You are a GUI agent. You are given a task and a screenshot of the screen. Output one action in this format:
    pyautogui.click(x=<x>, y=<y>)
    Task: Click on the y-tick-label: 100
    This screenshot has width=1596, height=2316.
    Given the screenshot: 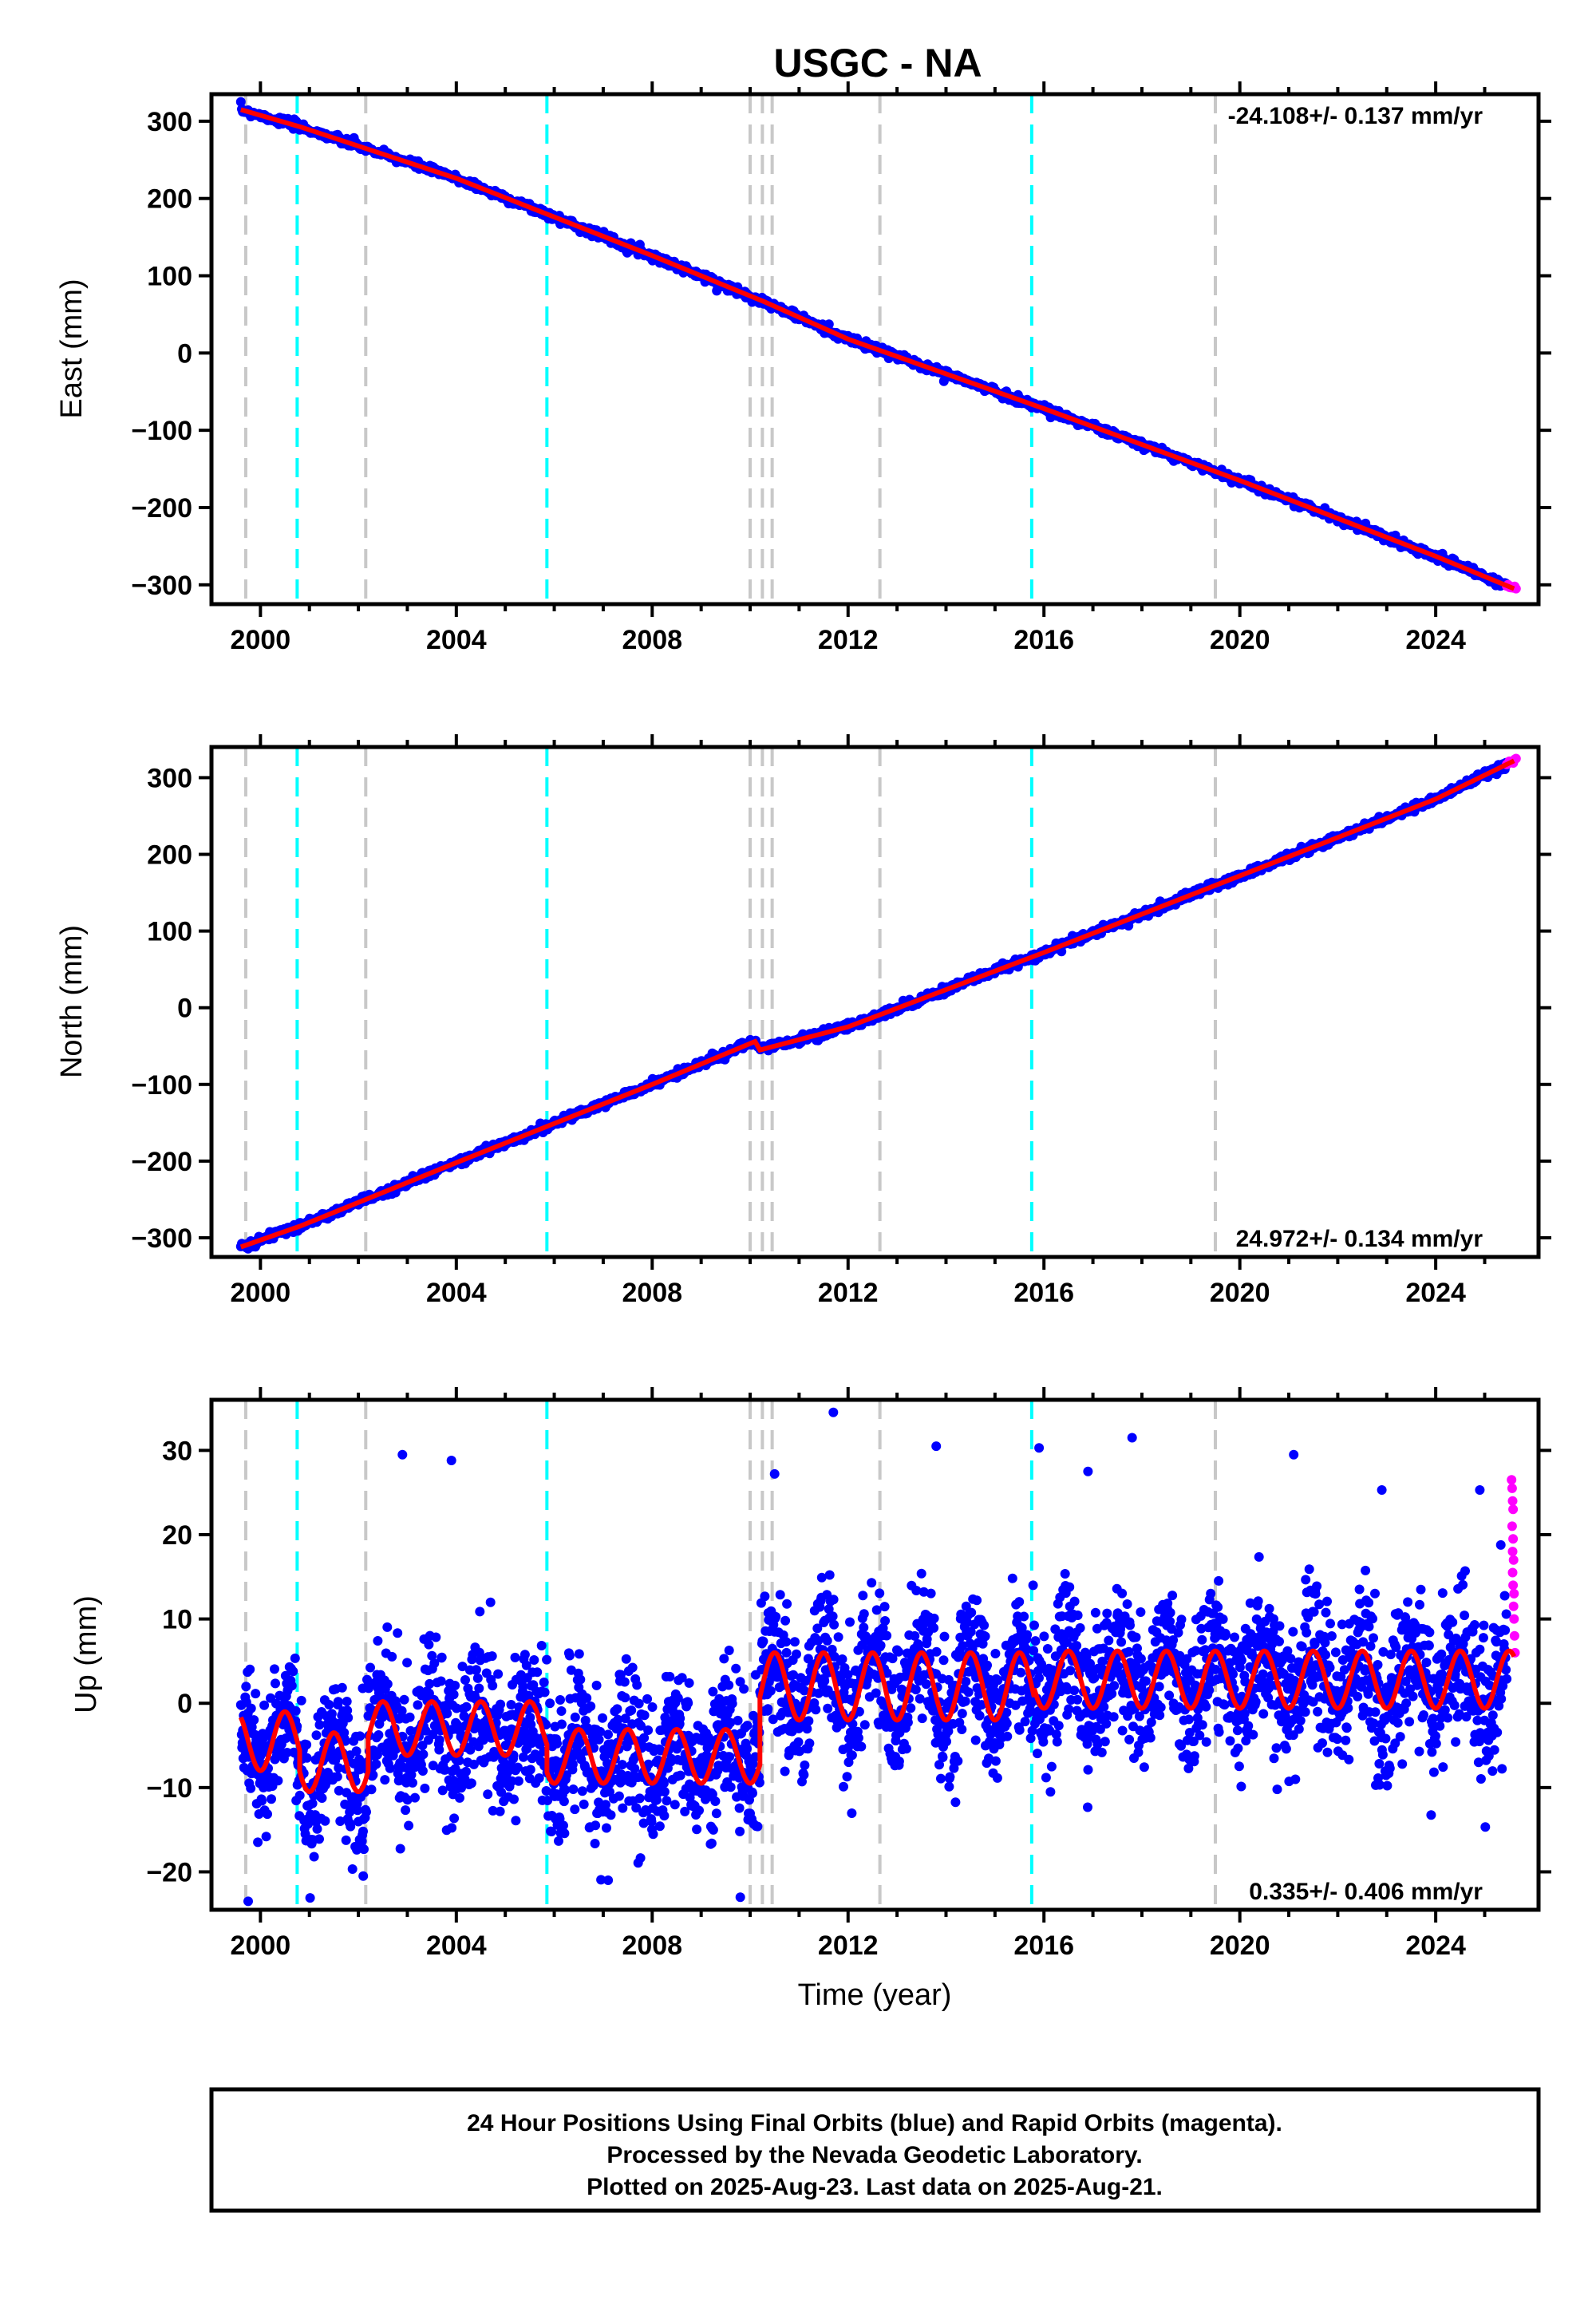 What is the action you would take?
    pyautogui.click(x=169, y=277)
    